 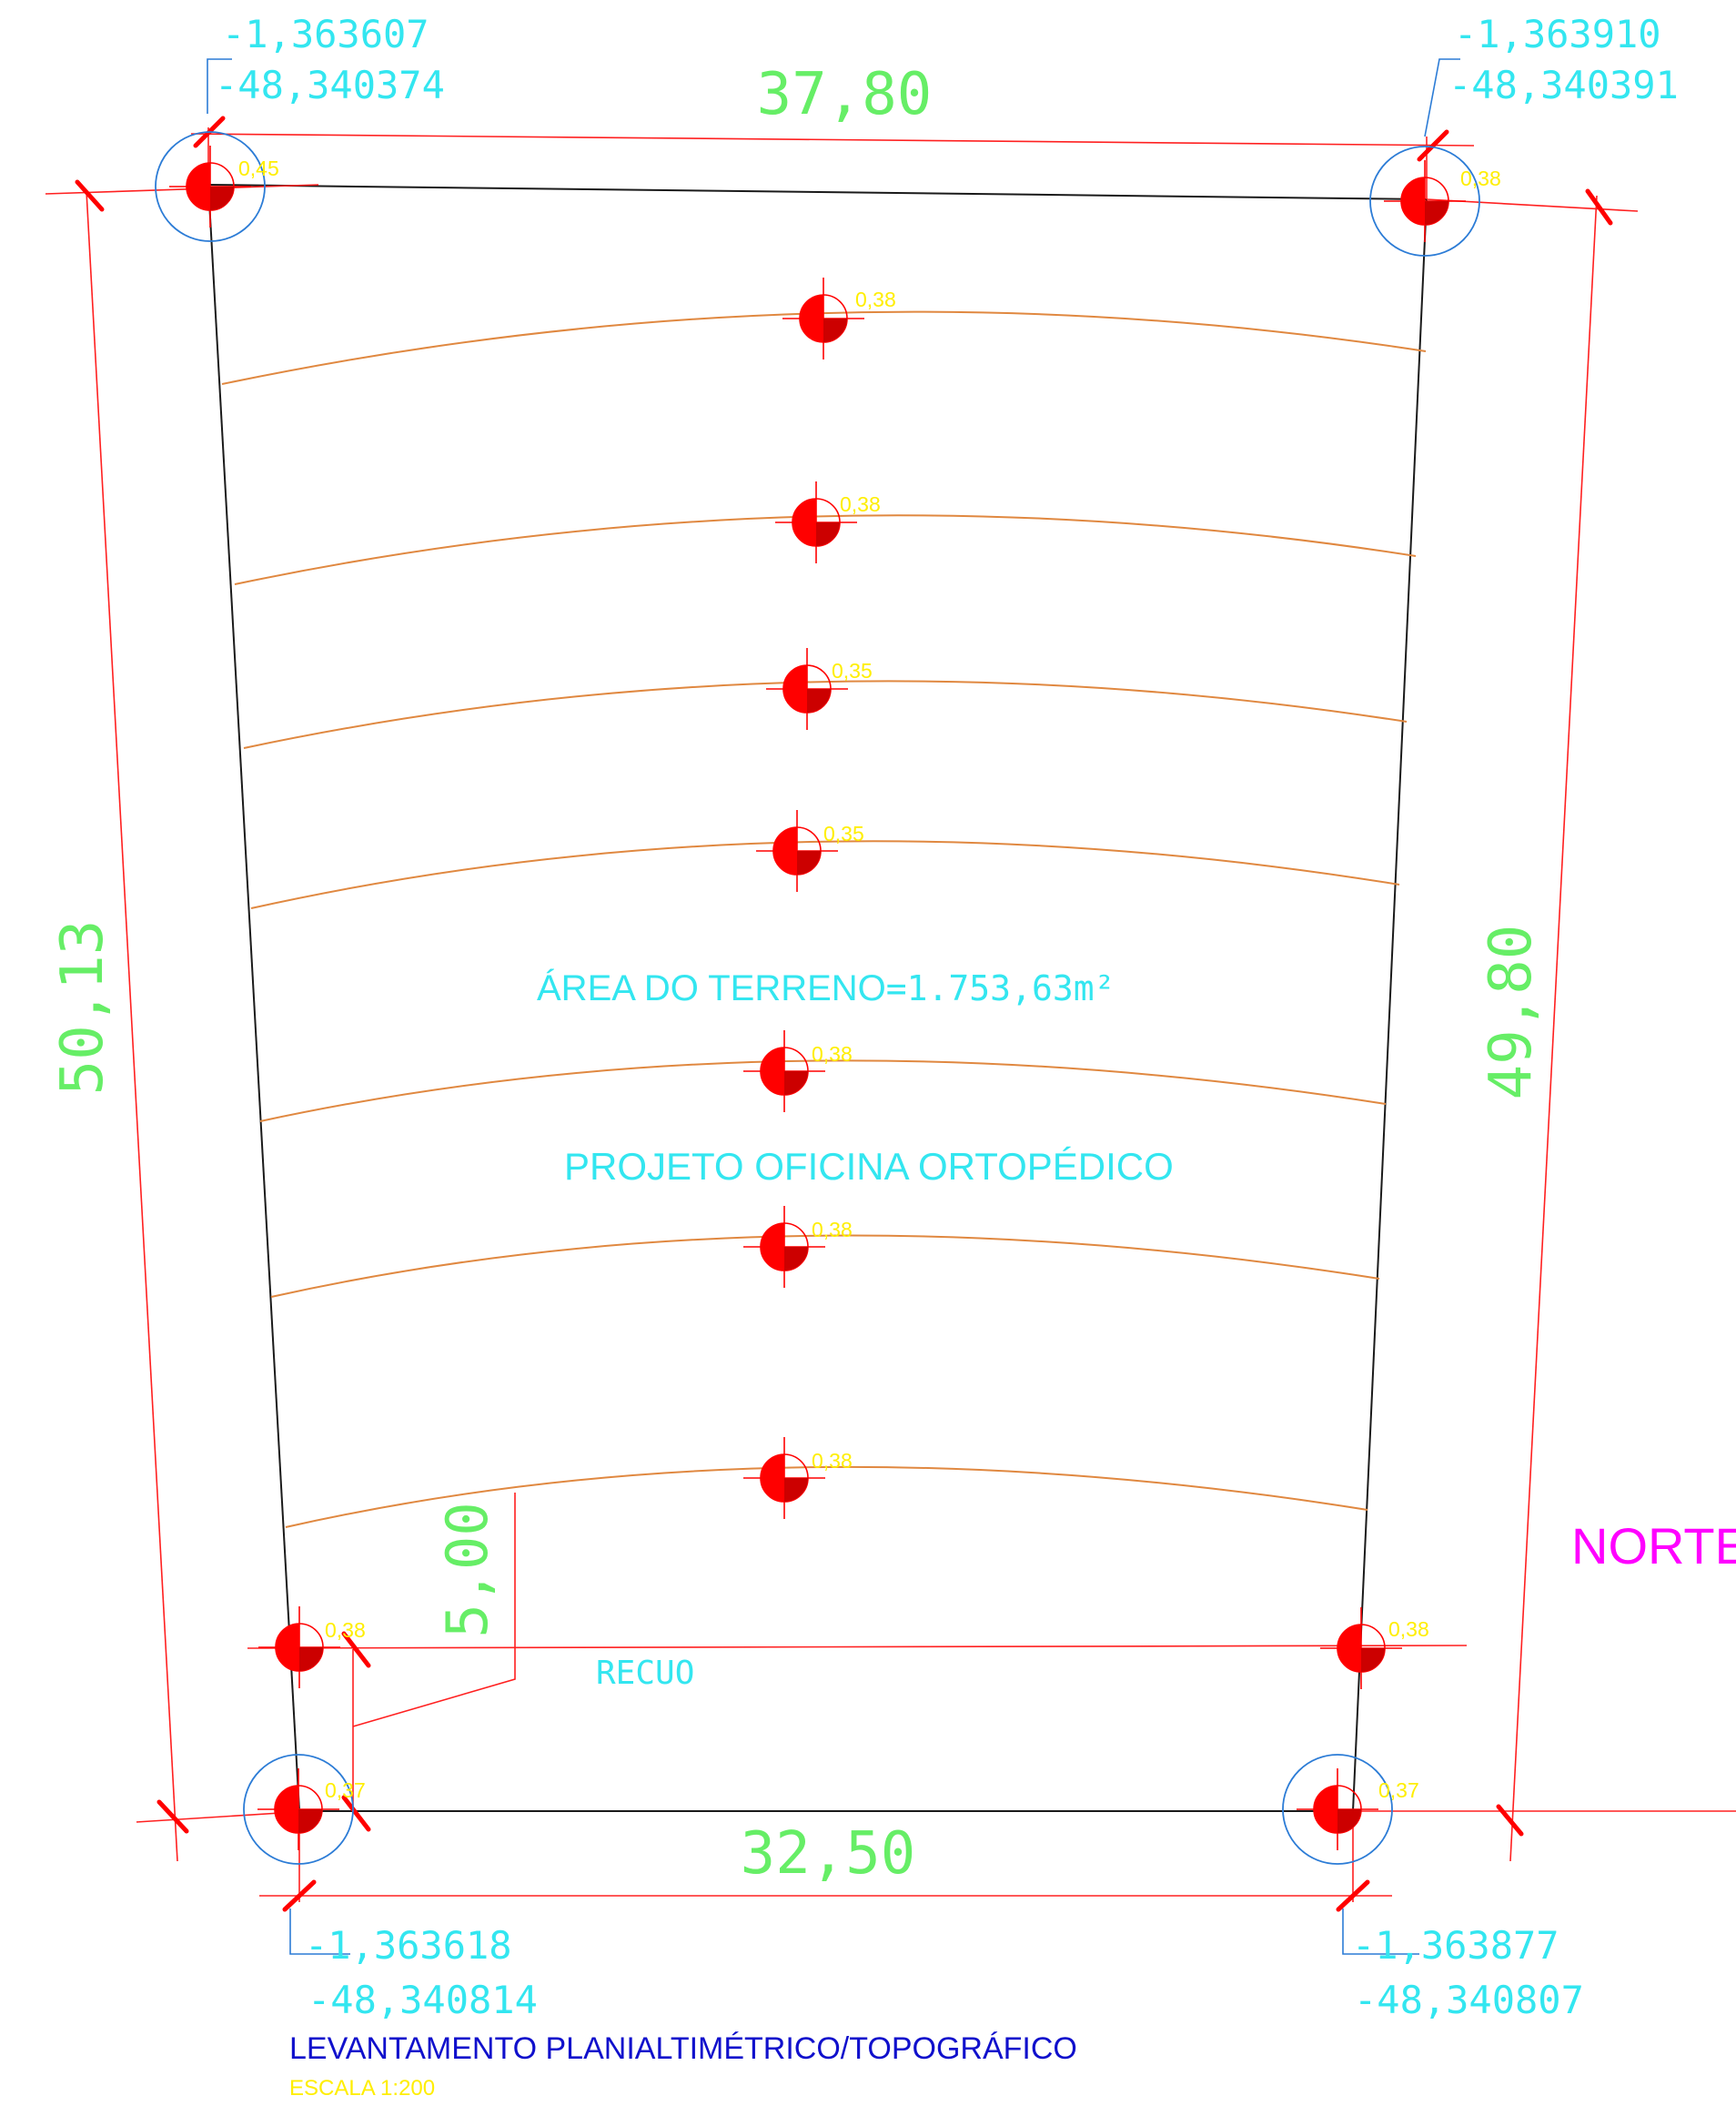 What do you see at coordinates (423, 2000) in the screenshot?
I see `coordinate-lon-bottom-left: -48,340814` at bounding box center [423, 2000].